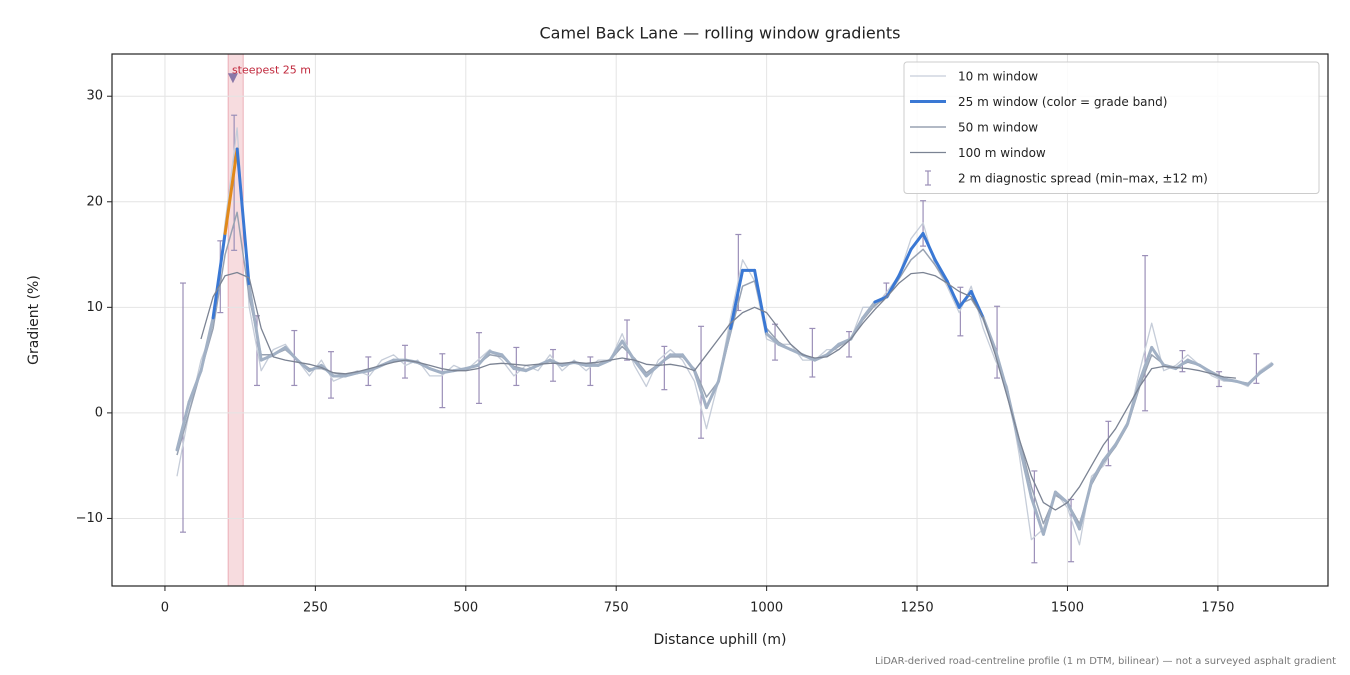 The image size is (1350, 675). Describe the element at coordinates (99, 412) in the screenshot. I see `y-tick-label: 0` at that location.